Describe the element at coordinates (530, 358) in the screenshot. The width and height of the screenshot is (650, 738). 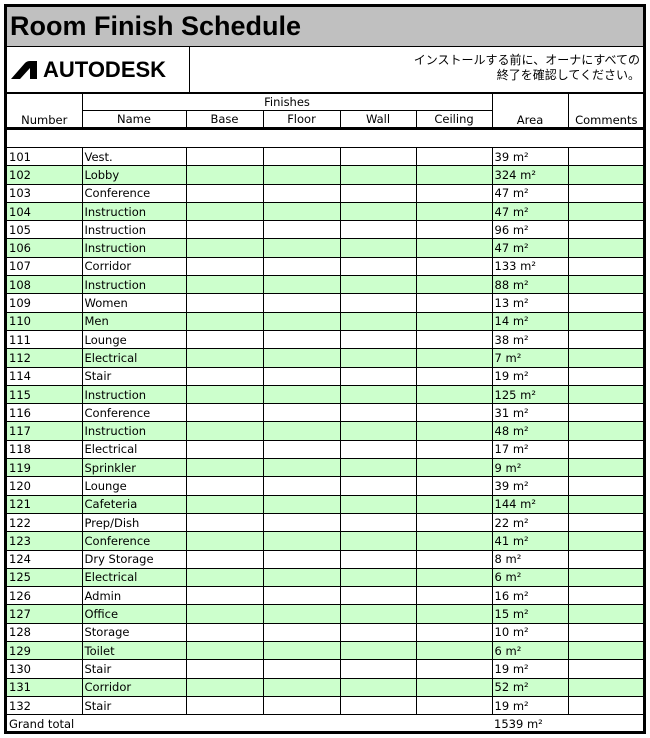
I see `room-area: 7 m²` at that location.